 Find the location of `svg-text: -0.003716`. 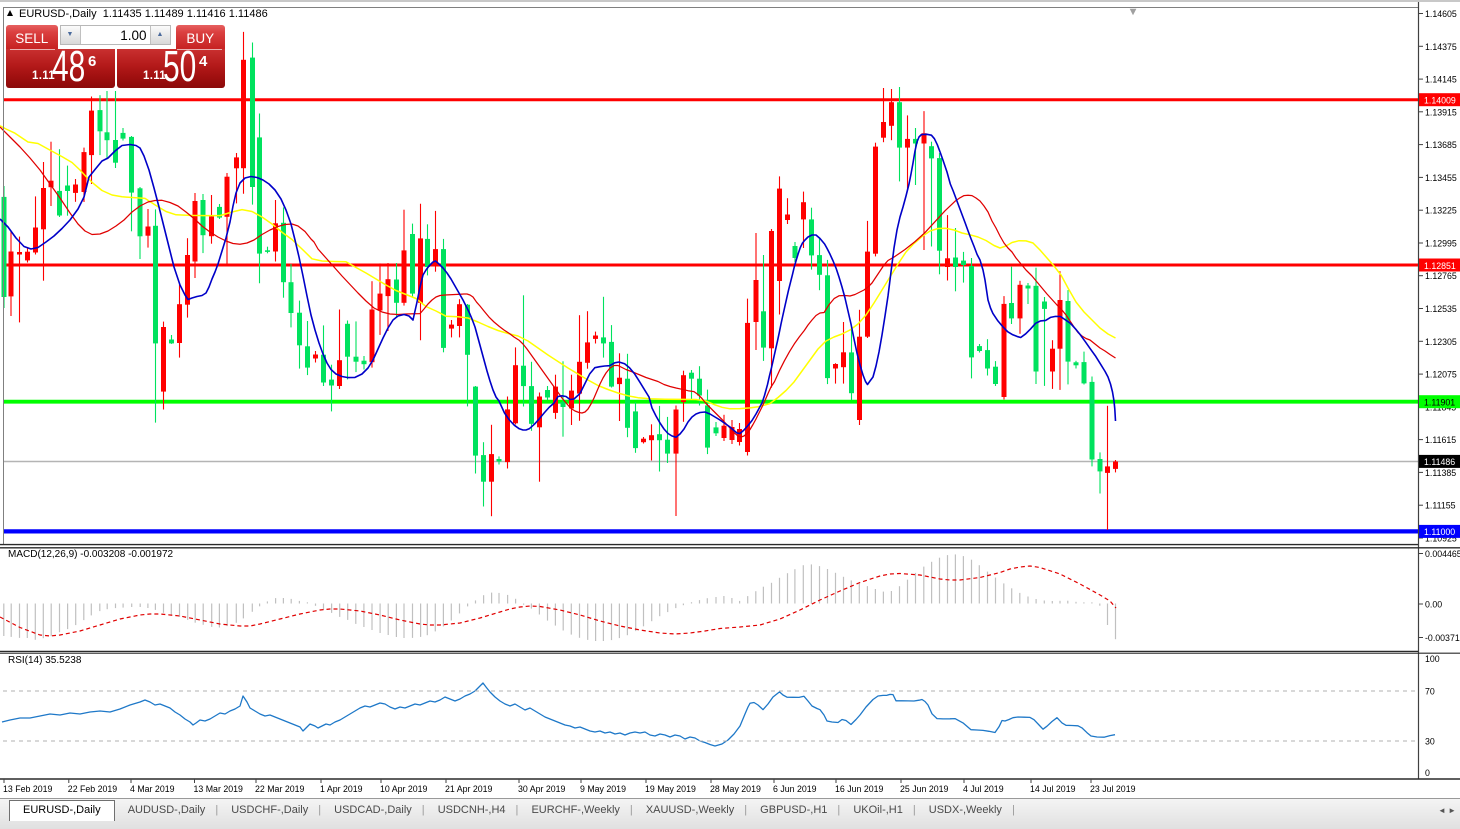

svg-text: -0.003716 is located at coordinates (1442, 638).